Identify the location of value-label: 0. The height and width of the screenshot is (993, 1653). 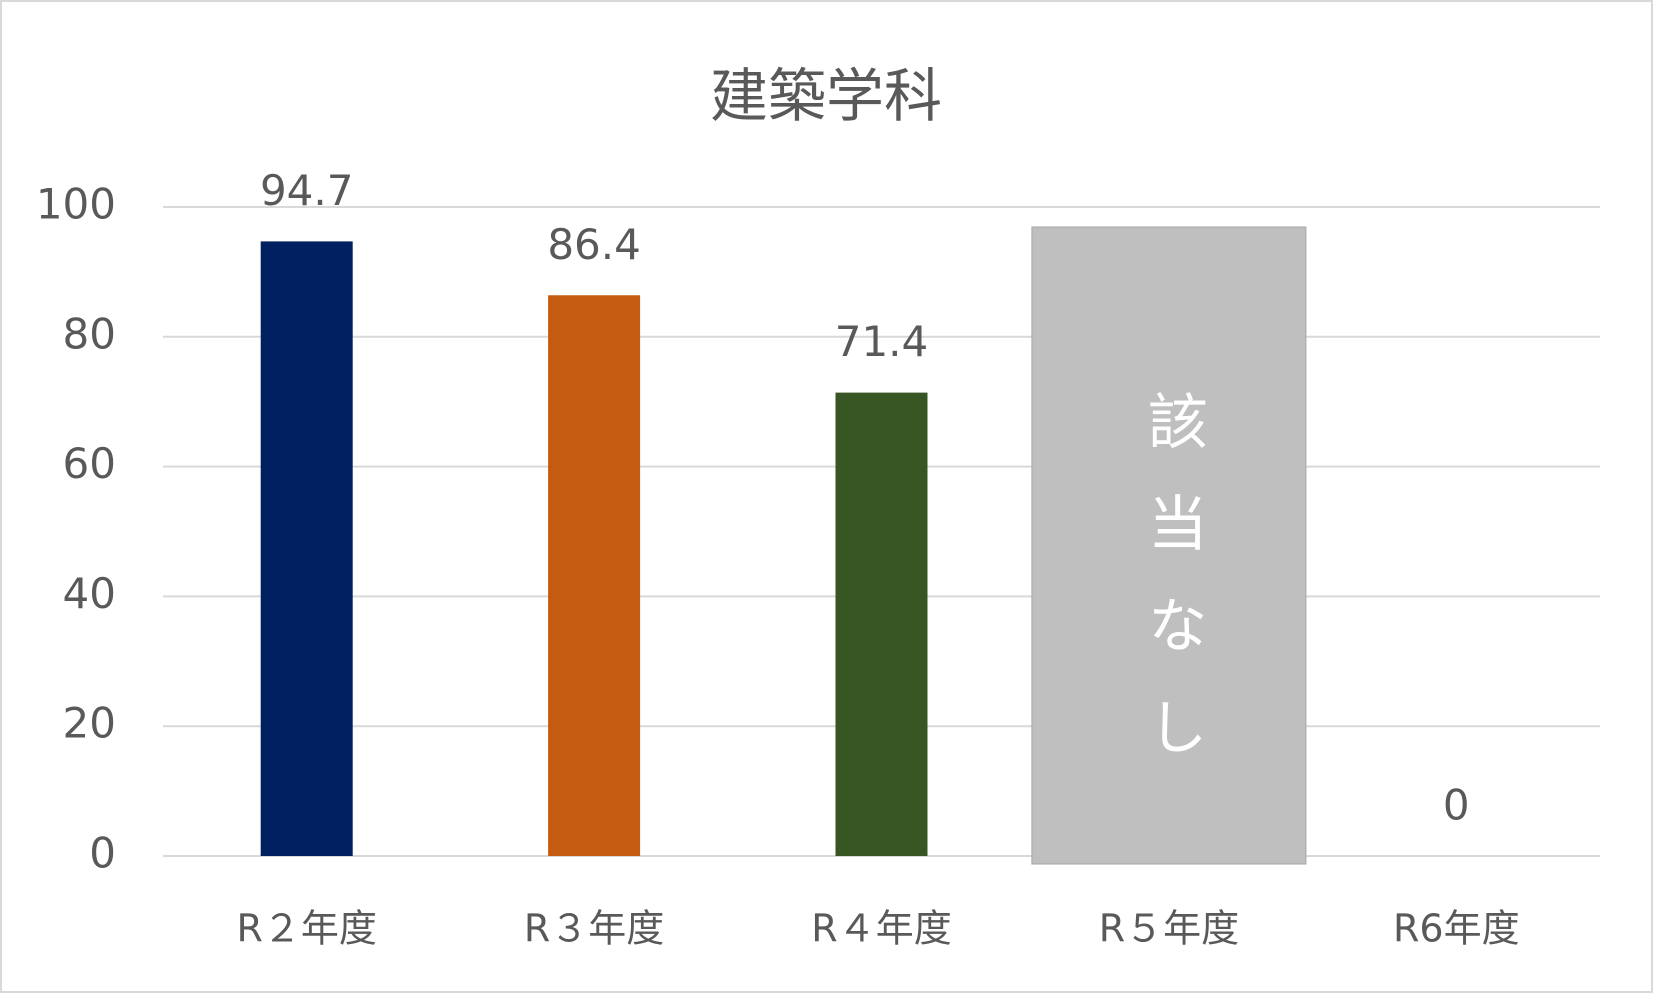
(1456, 805).